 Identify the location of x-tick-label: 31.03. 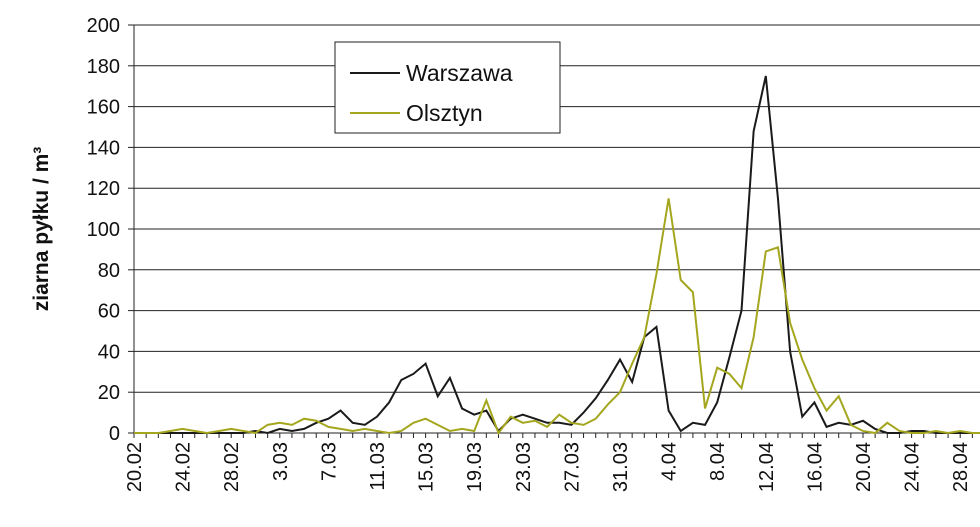
(621, 467).